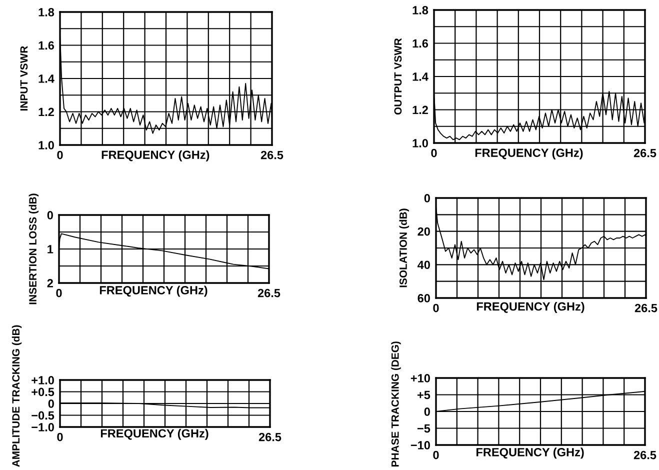 The height and width of the screenshot is (470, 659). I want to click on y-axis-title: PHASE TRACKING (DEG), so click(396, 404).